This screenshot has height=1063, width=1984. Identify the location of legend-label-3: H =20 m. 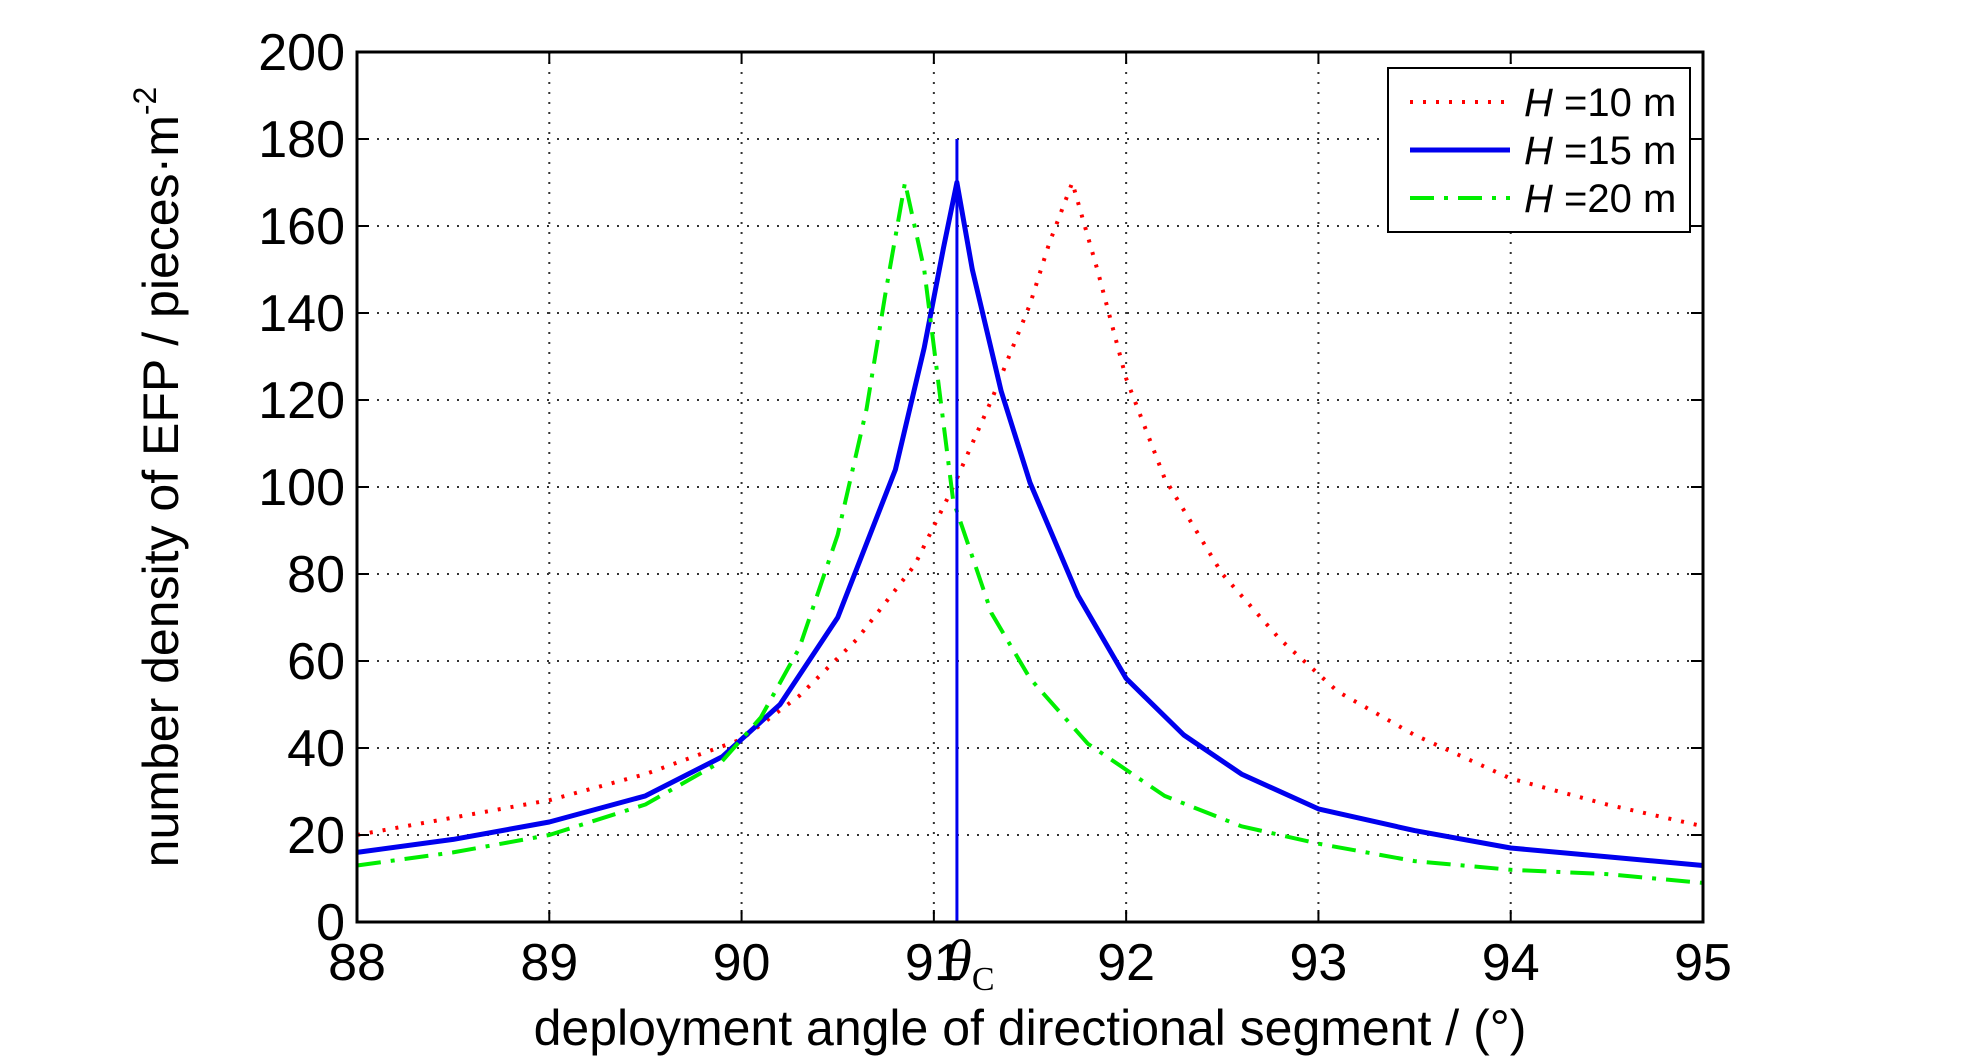
(1600, 199).